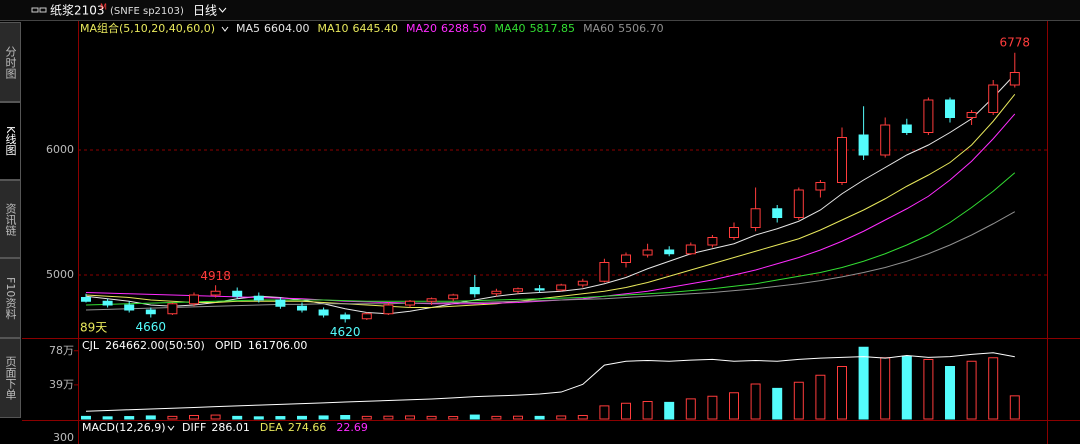 This screenshot has width=1080, height=444. Describe the element at coordinates (333, 28) in the screenshot. I see `legend-name: MA10` at that location.